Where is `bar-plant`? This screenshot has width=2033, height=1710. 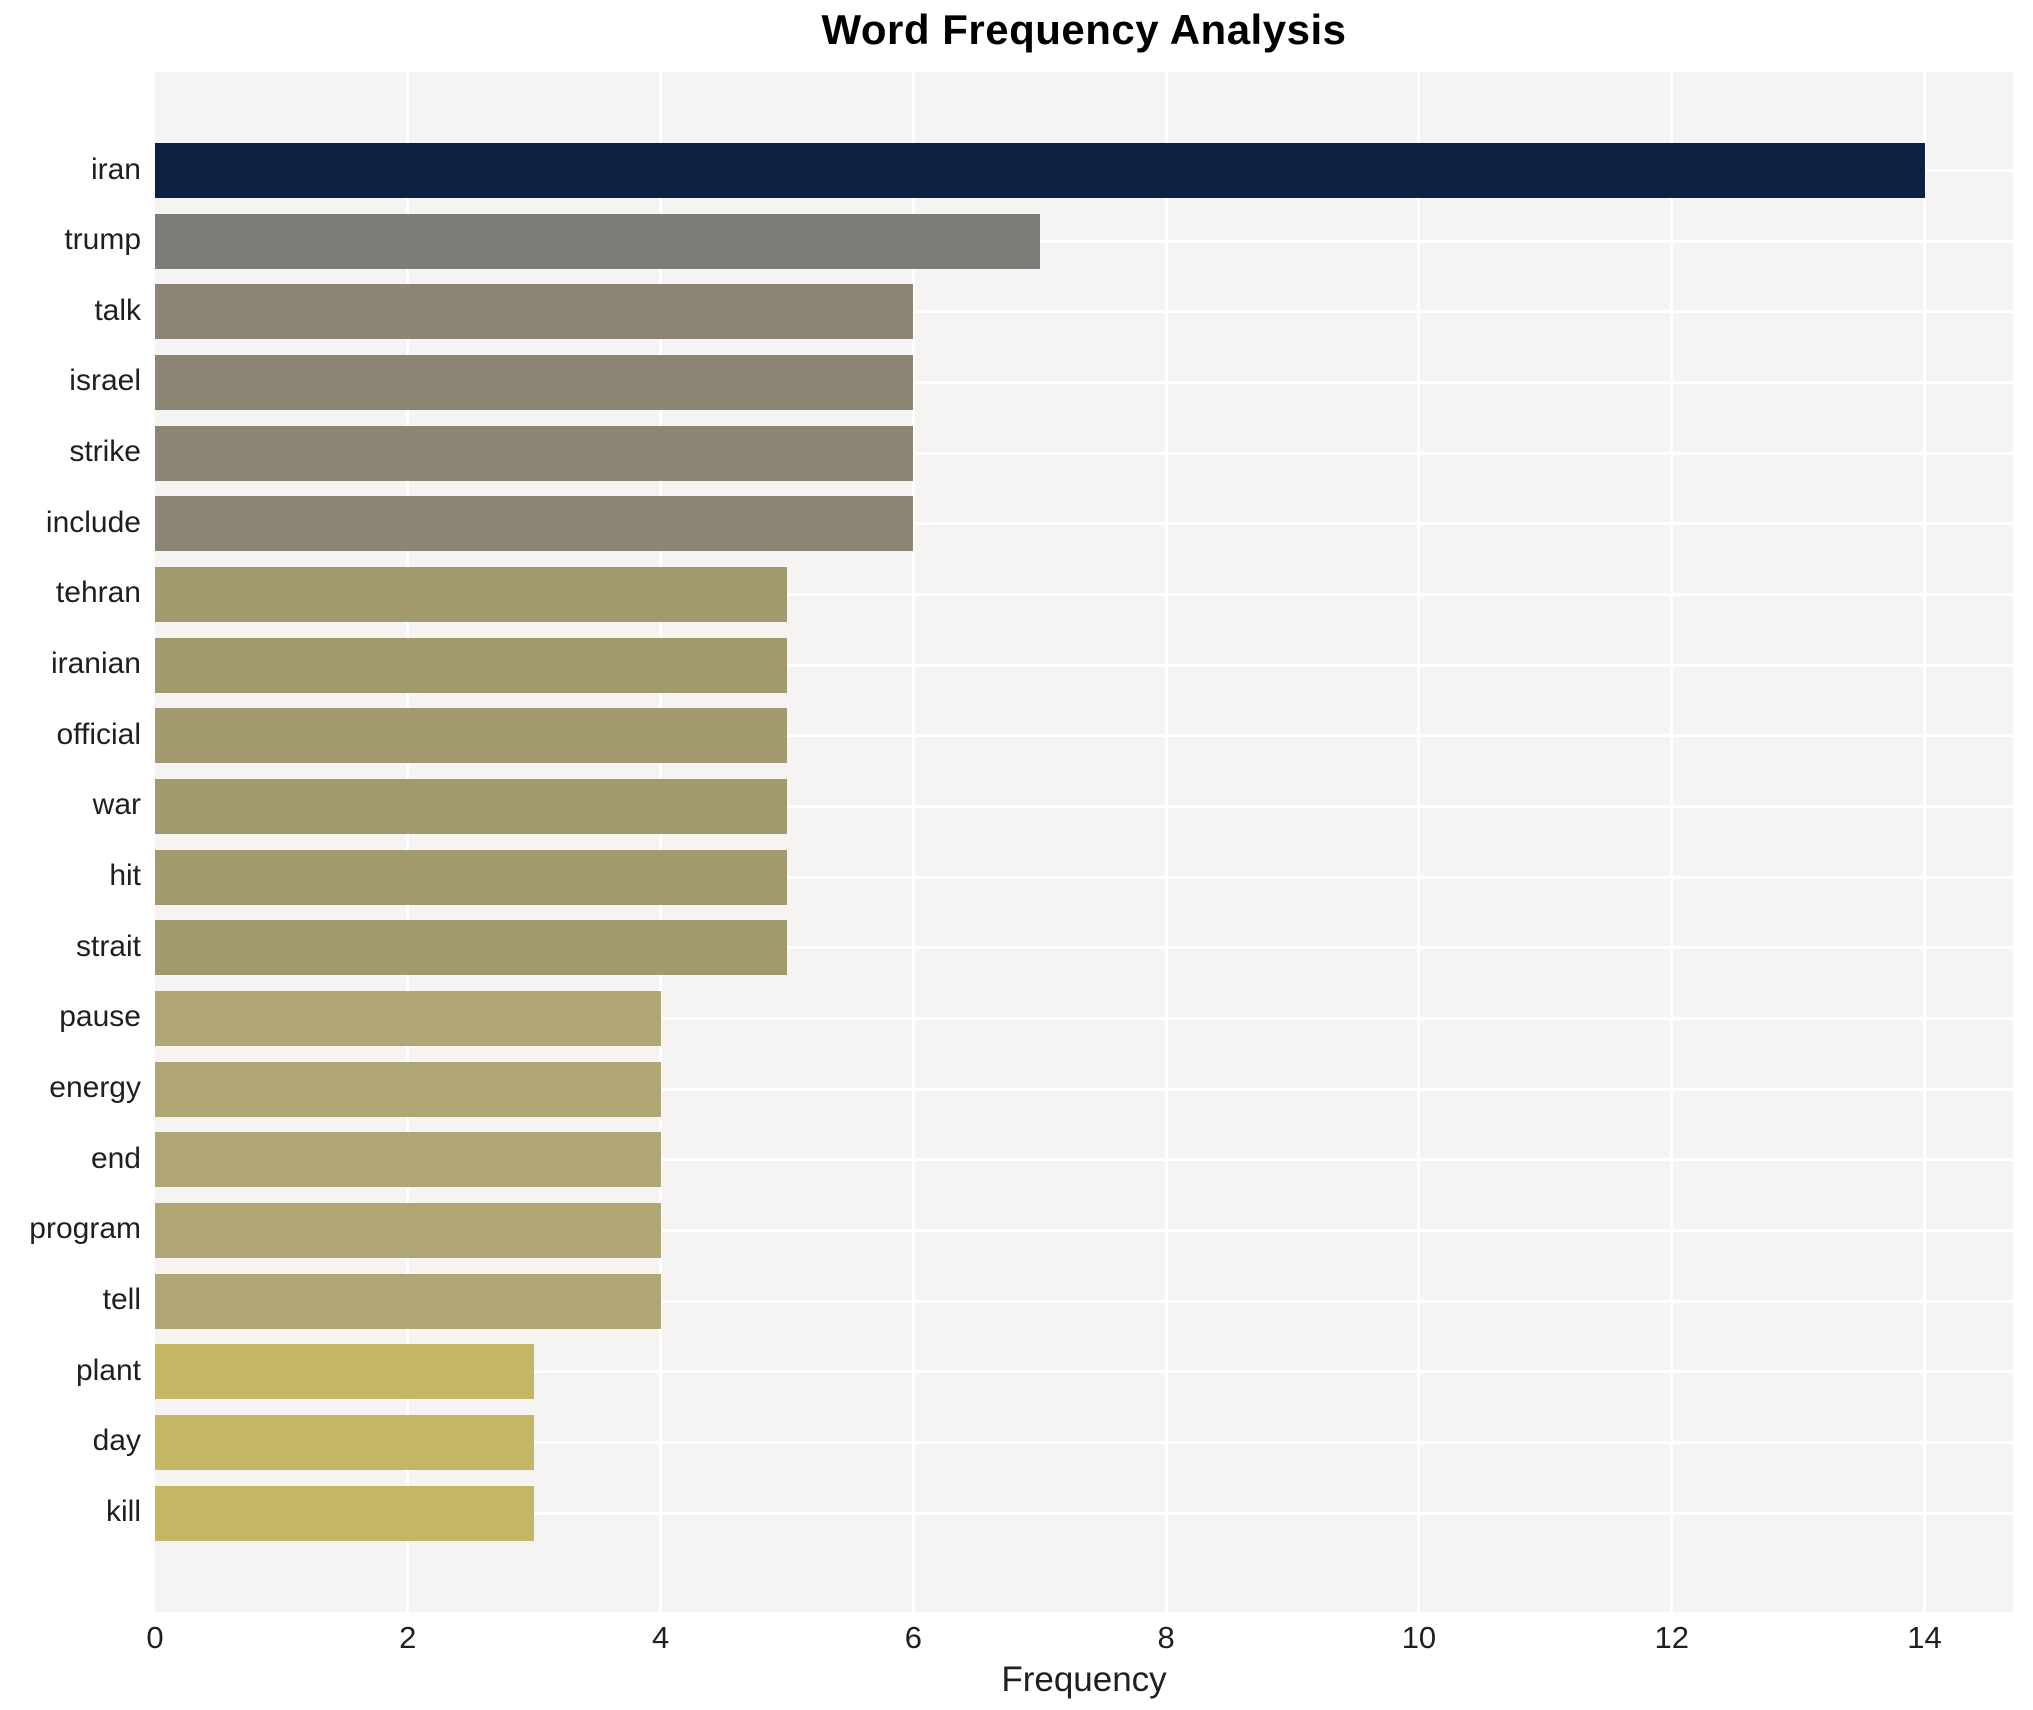 bar-plant is located at coordinates (345, 1372).